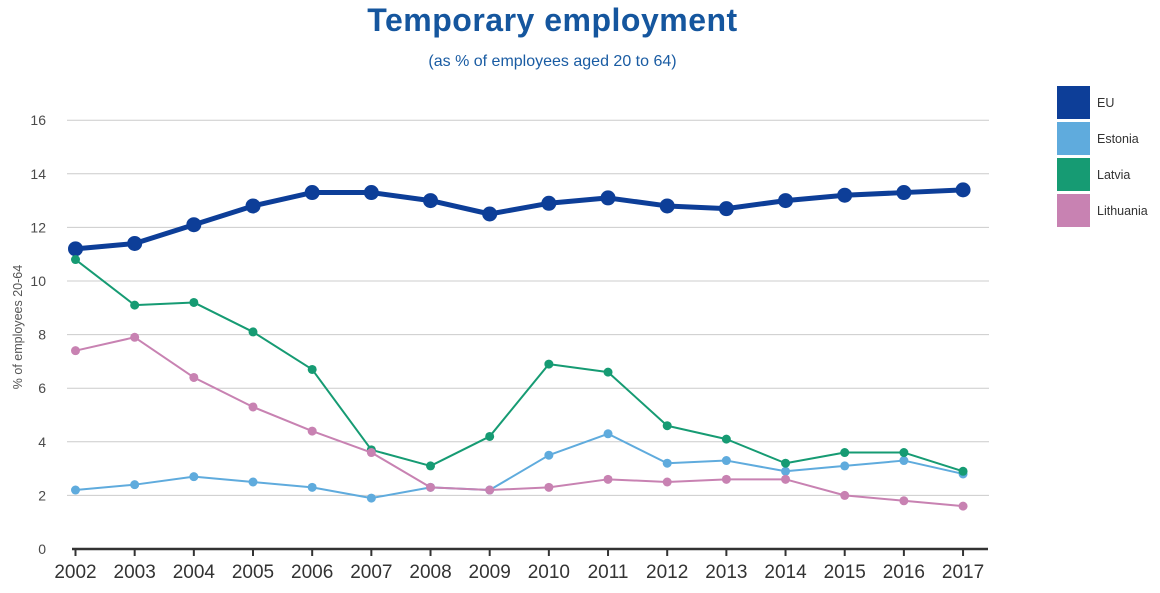  I want to click on data-point-lithuania-2011, so click(608, 479).